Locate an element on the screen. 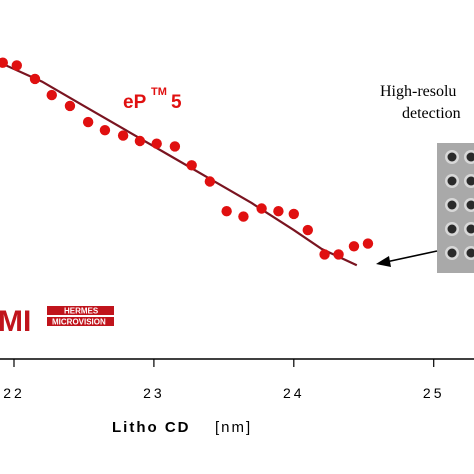  x-tick-label: 23 is located at coordinates (154, 393).